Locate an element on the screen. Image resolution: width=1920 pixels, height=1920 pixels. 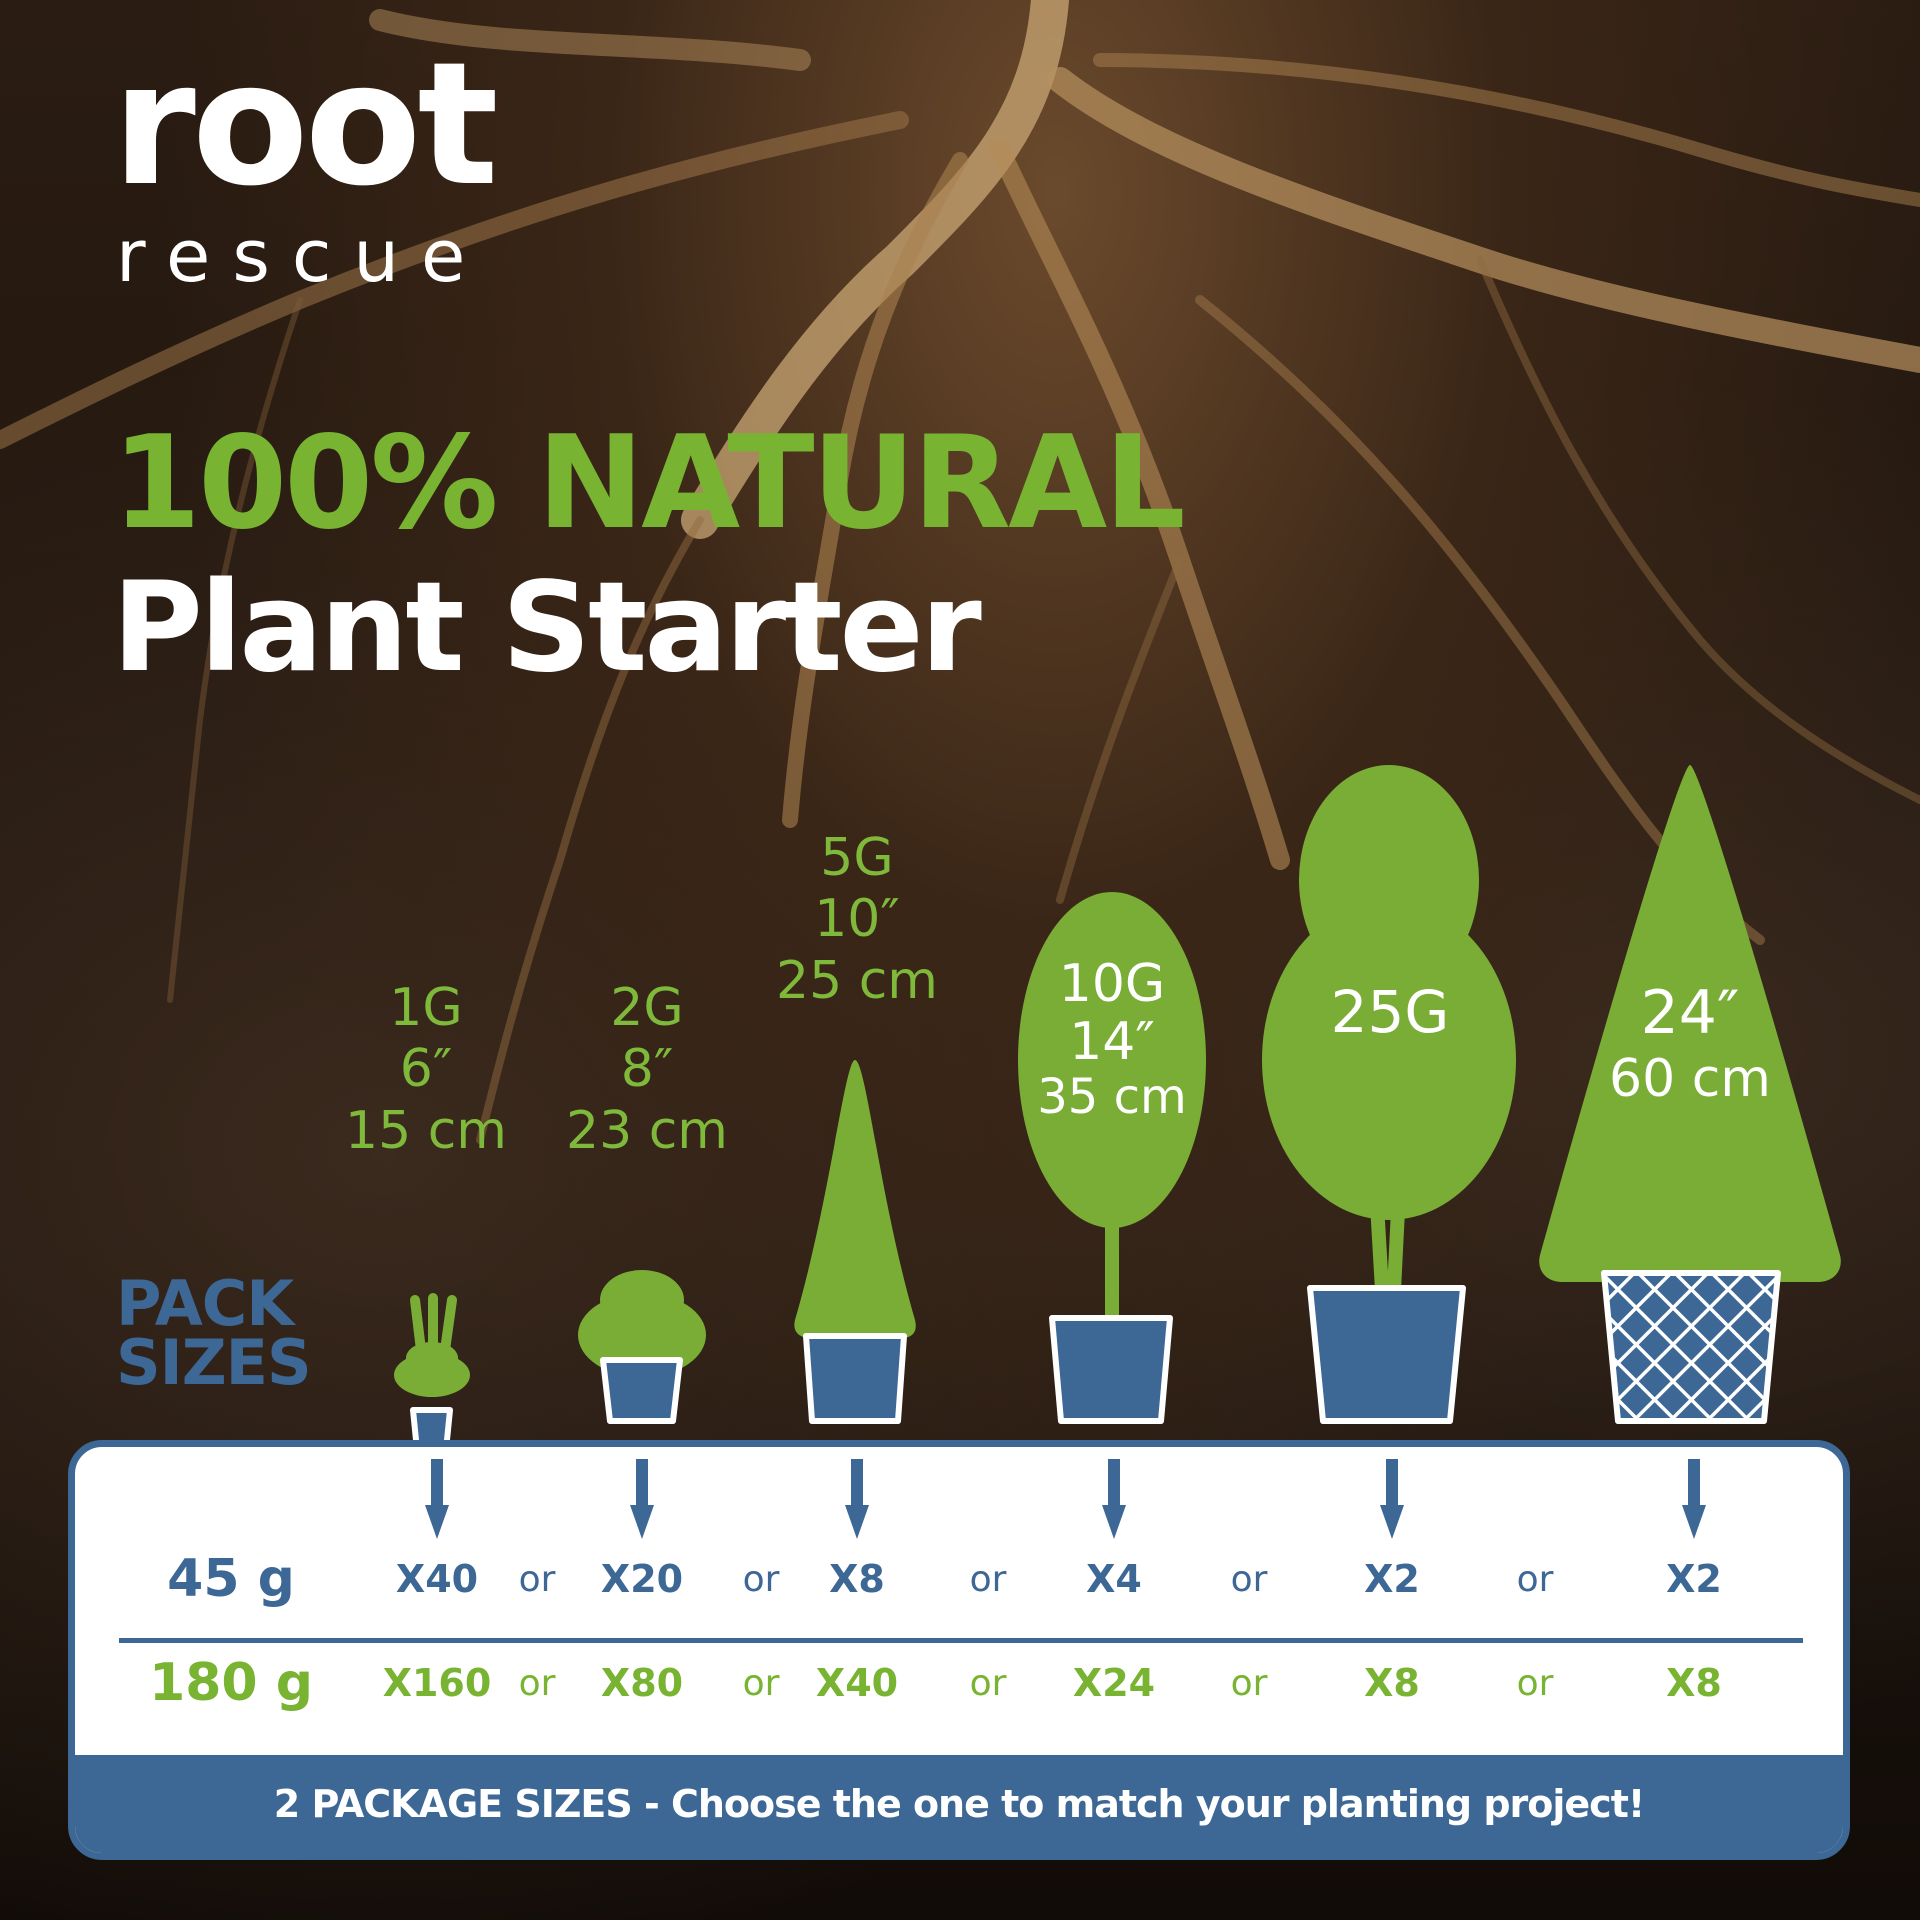
inches-label: 10″ is located at coordinates (857, 919).